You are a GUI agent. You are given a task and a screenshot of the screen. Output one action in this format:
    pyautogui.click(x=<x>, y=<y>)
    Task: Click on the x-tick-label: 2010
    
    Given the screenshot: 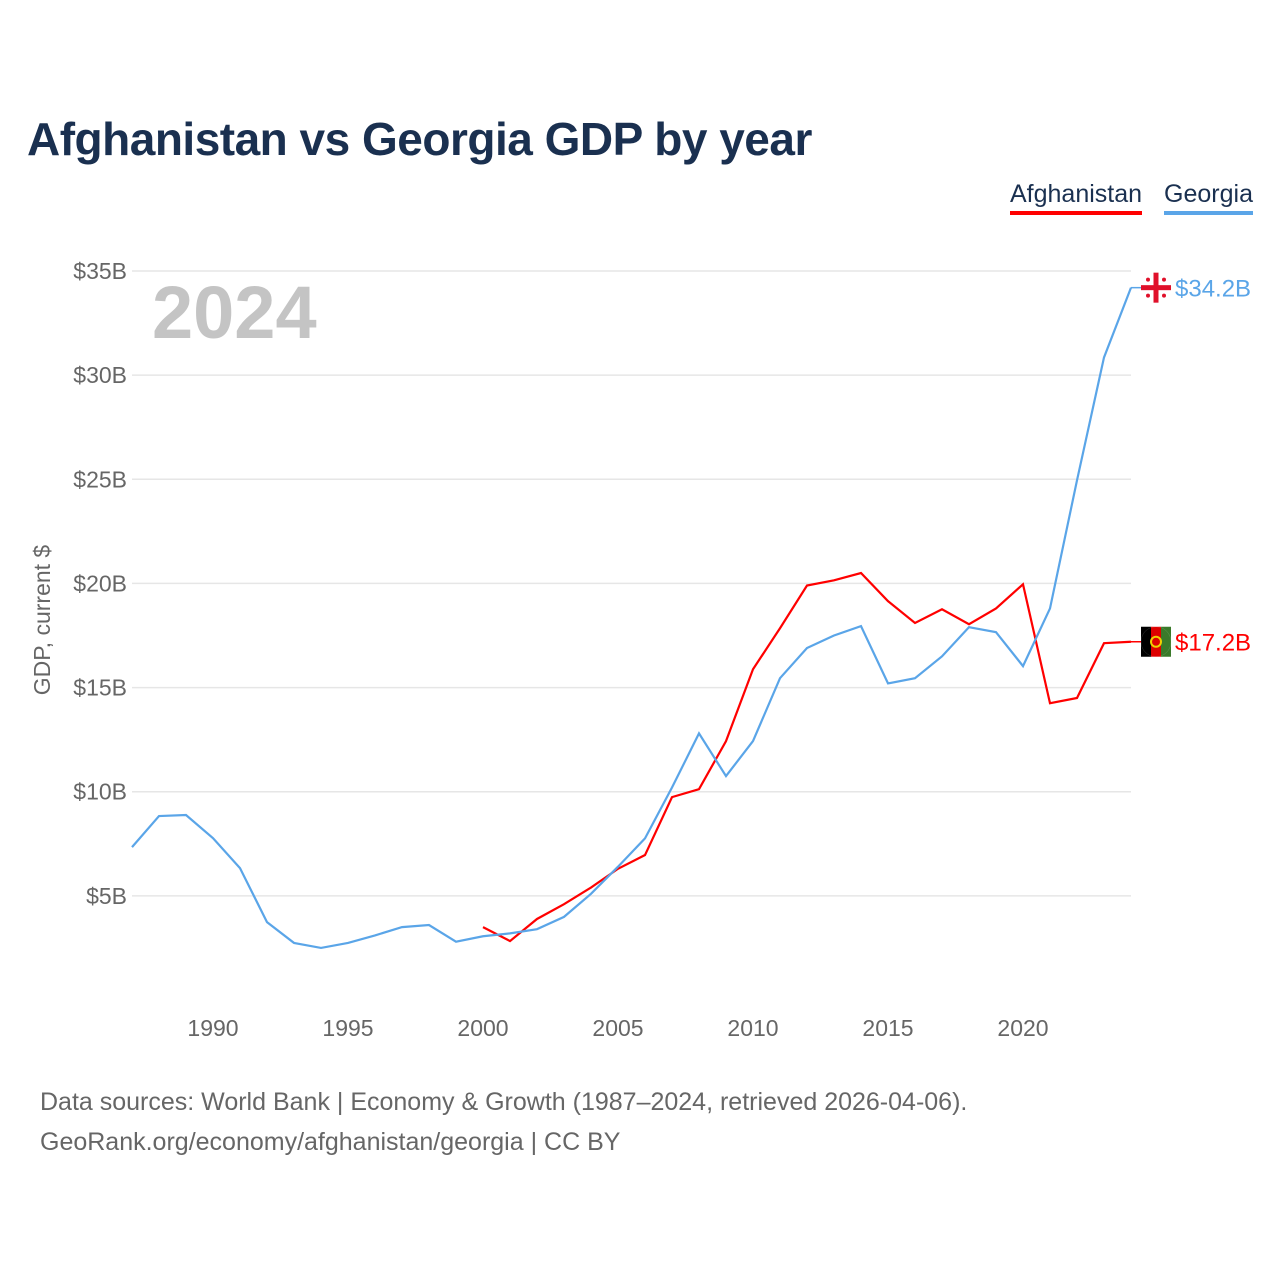 What is the action you would take?
    pyautogui.click(x=752, y=1028)
    